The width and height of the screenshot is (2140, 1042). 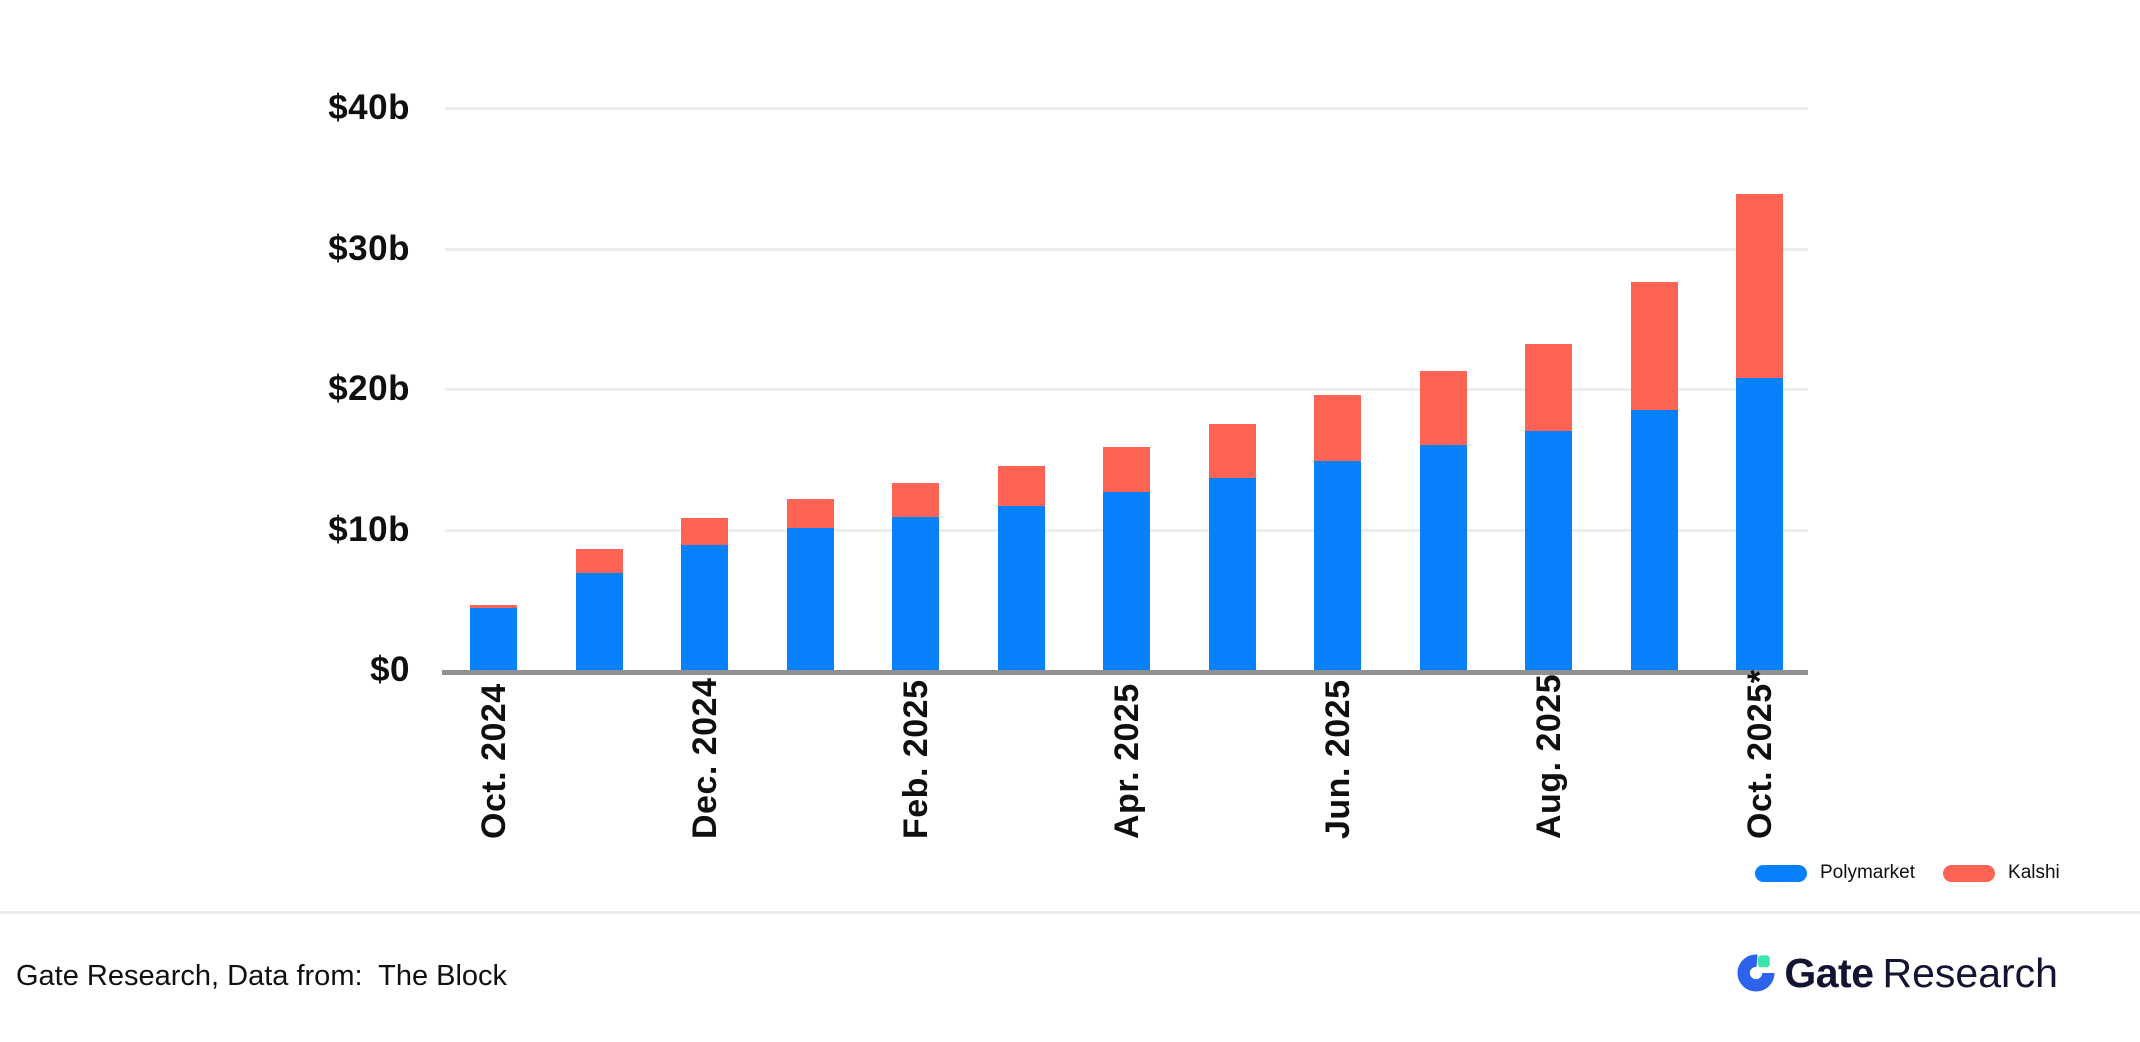 I want to click on legend-item-polymarket: Polymarket, so click(x=1835, y=873).